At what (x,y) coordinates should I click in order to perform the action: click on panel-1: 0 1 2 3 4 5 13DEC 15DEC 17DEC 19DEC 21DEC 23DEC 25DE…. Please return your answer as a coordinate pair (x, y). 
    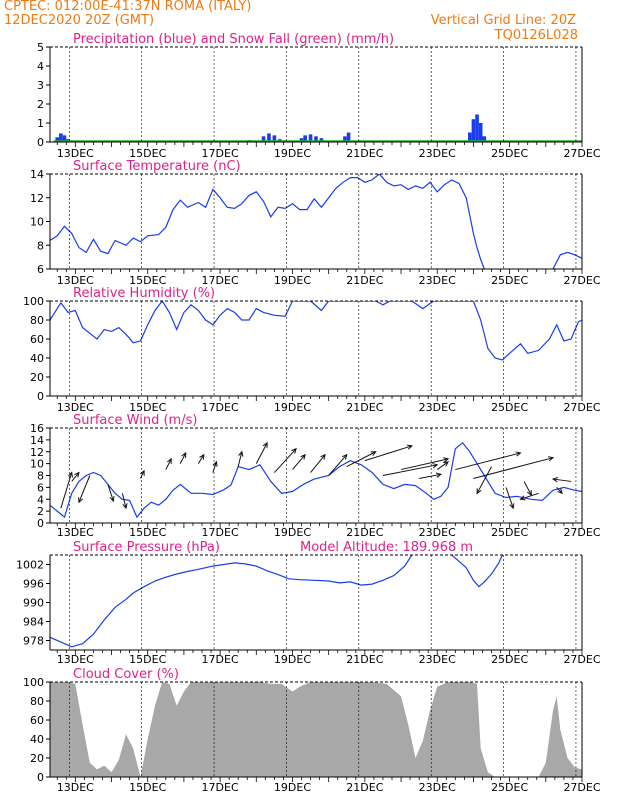
    Looking at the image, I should click on (319, 96).